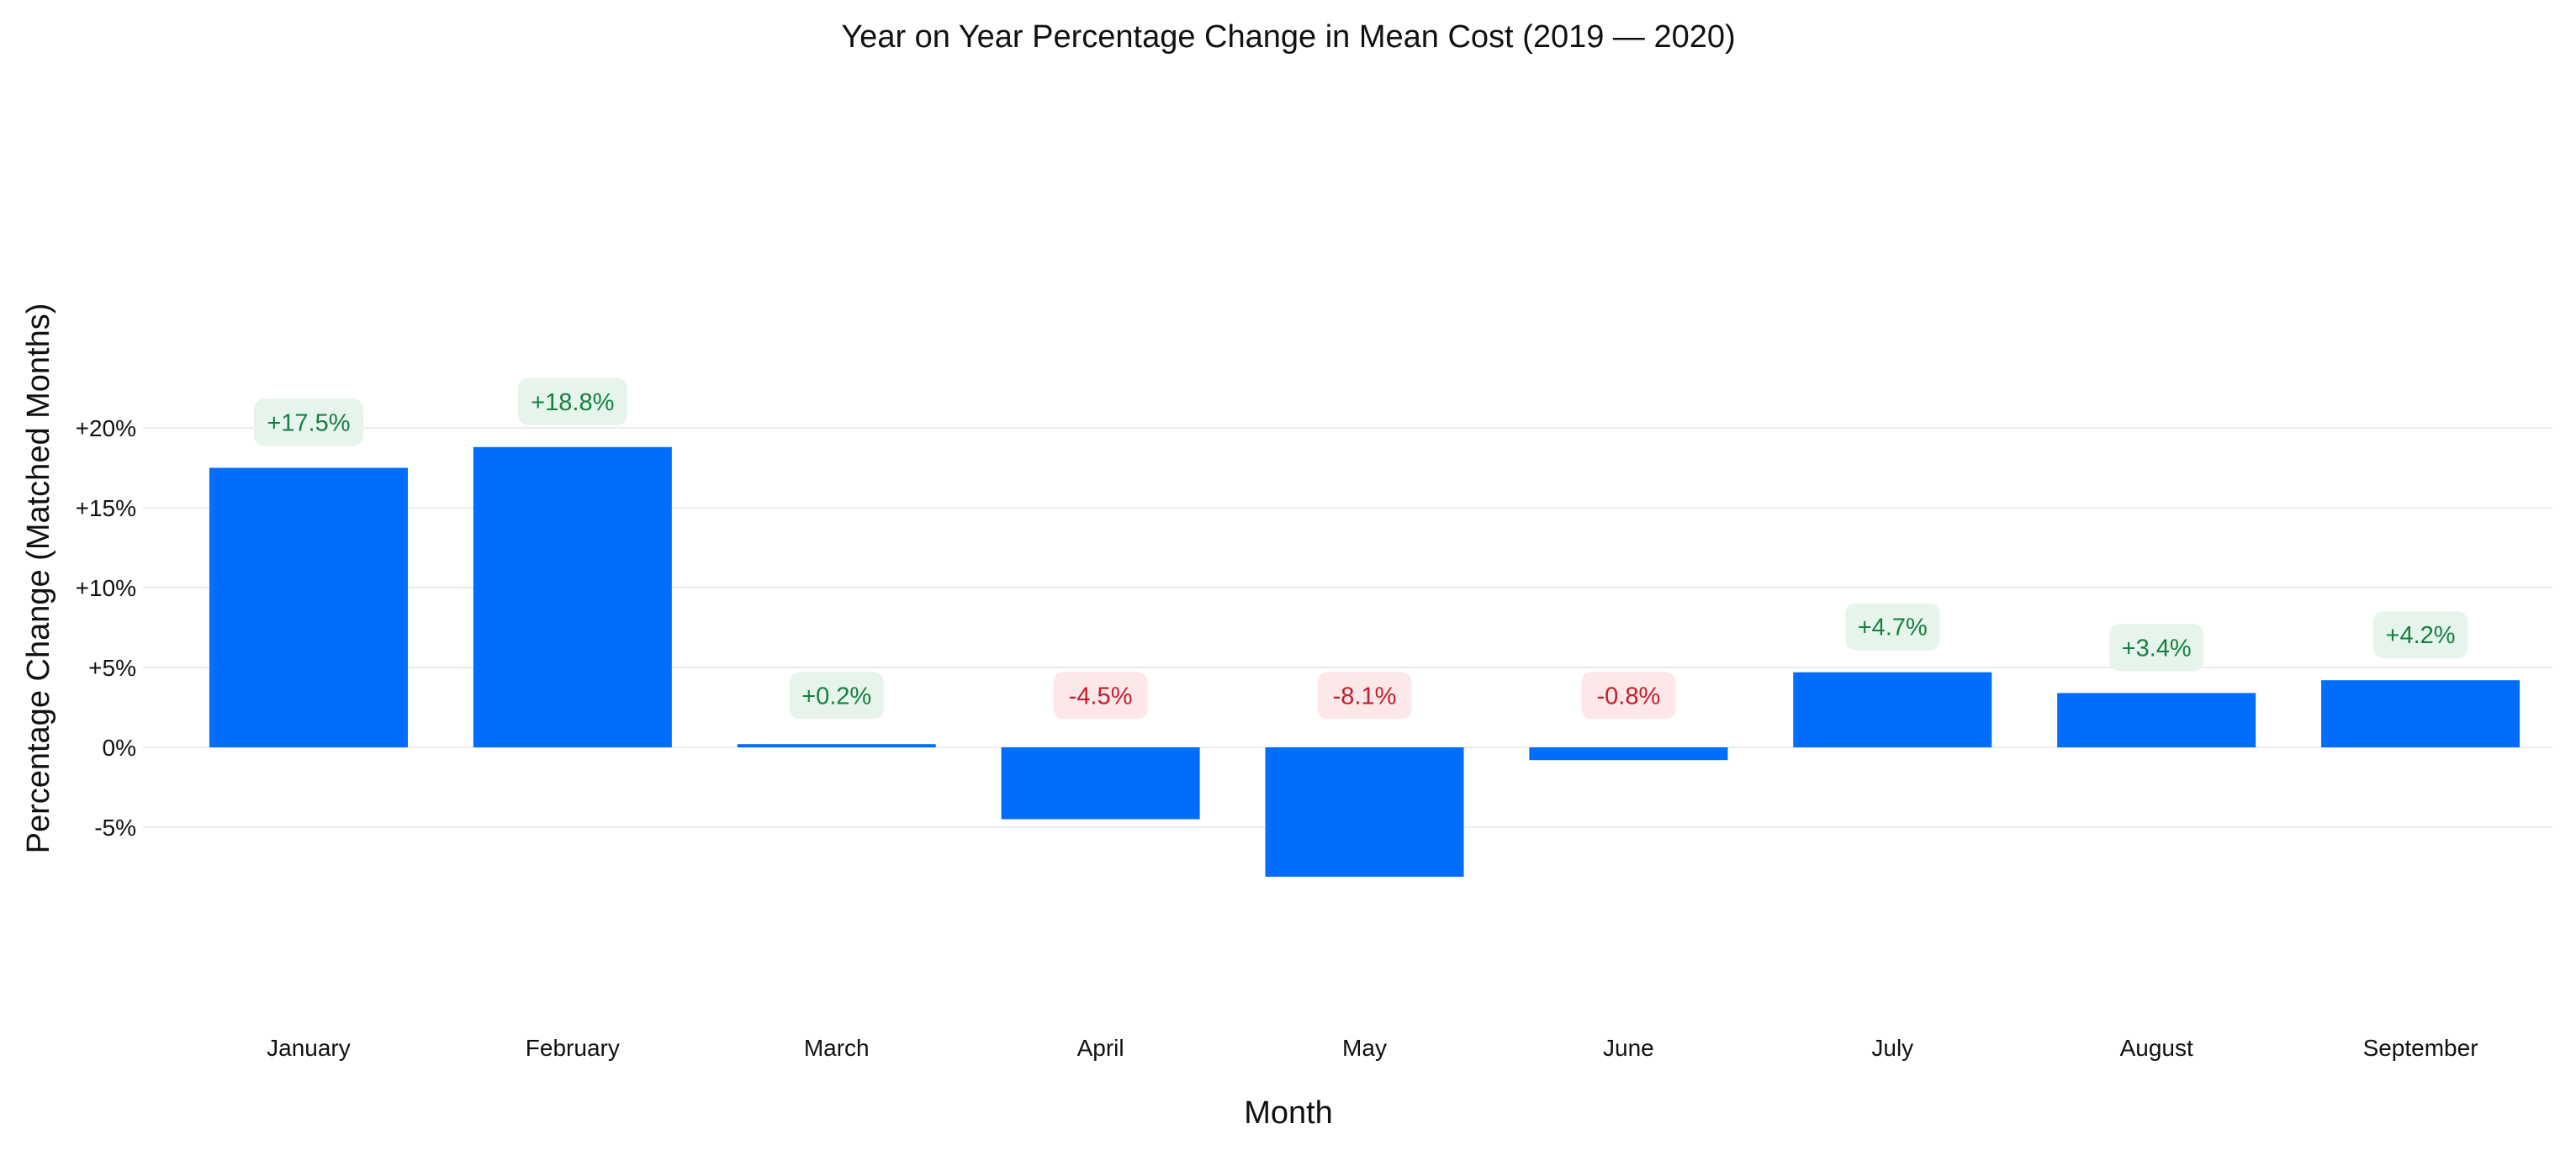  I want to click on x-tick-label: May, so click(1364, 1048).